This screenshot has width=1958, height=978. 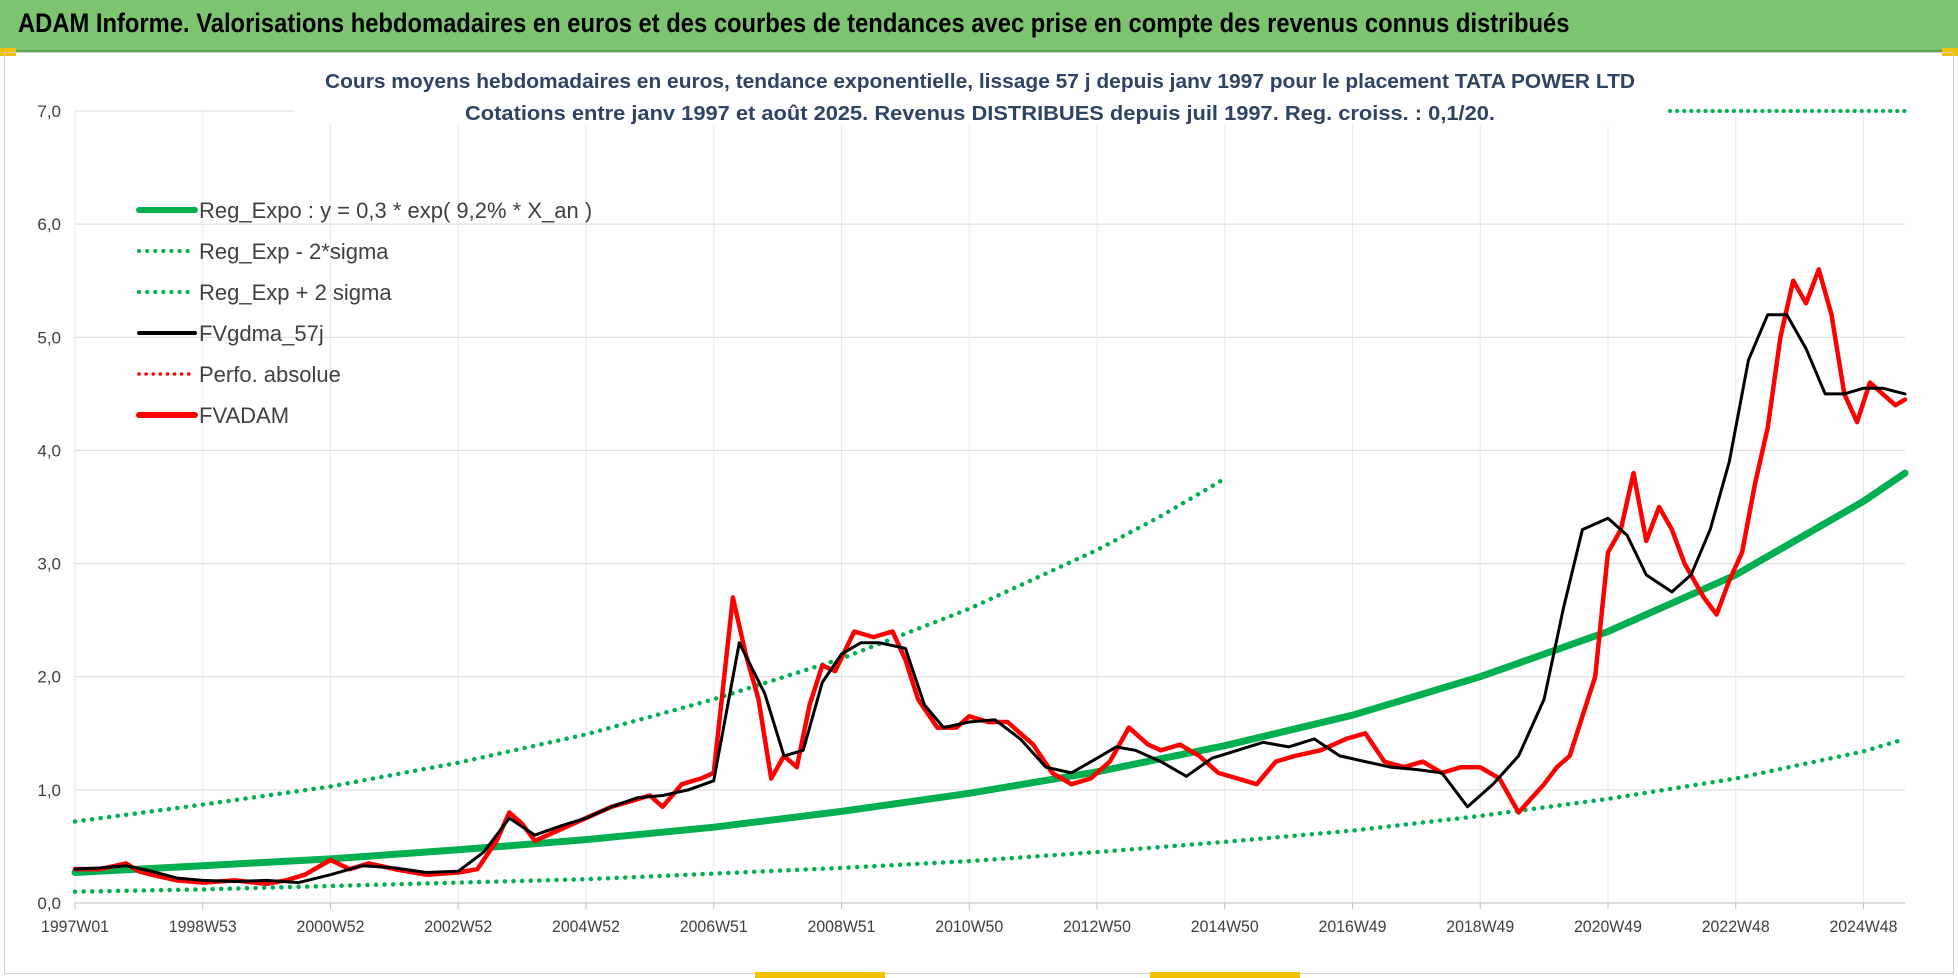 I want to click on x-tick-label: 2010W50, so click(x=969, y=926).